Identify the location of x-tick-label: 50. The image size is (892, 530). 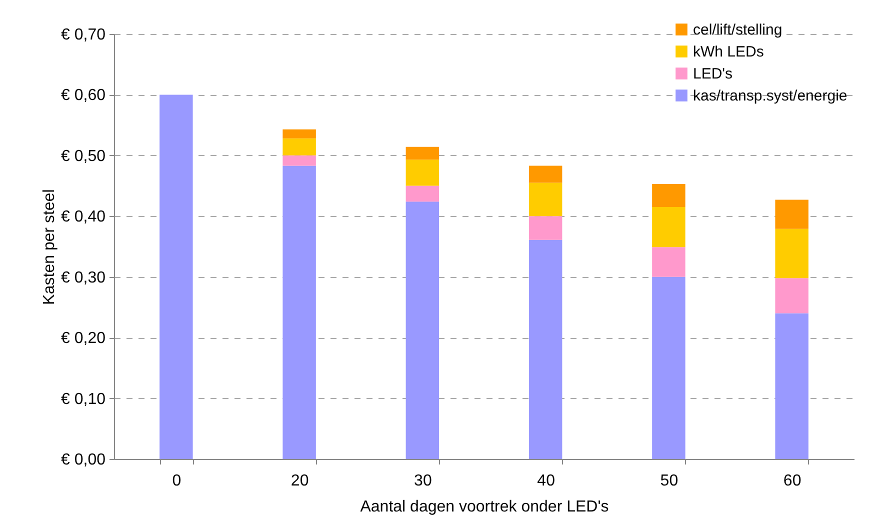
(669, 481).